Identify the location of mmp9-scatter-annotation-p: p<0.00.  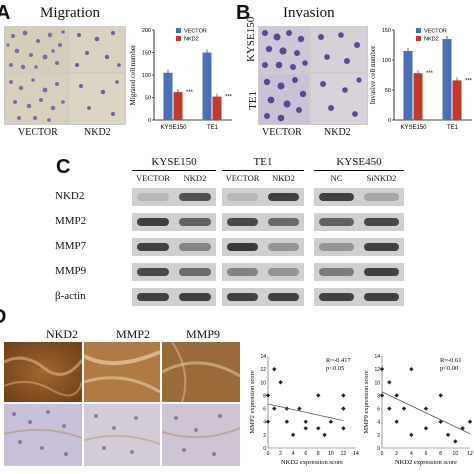
(449, 368).